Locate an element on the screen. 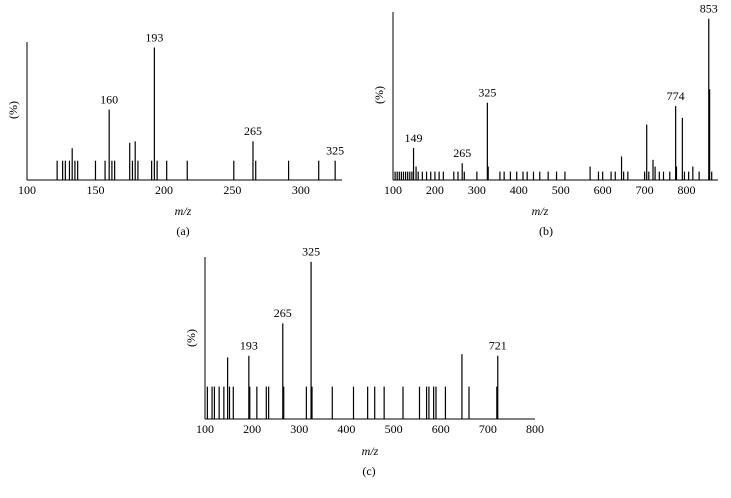 The image size is (731, 498). x-tick-label: 150 is located at coordinates (95, 190).